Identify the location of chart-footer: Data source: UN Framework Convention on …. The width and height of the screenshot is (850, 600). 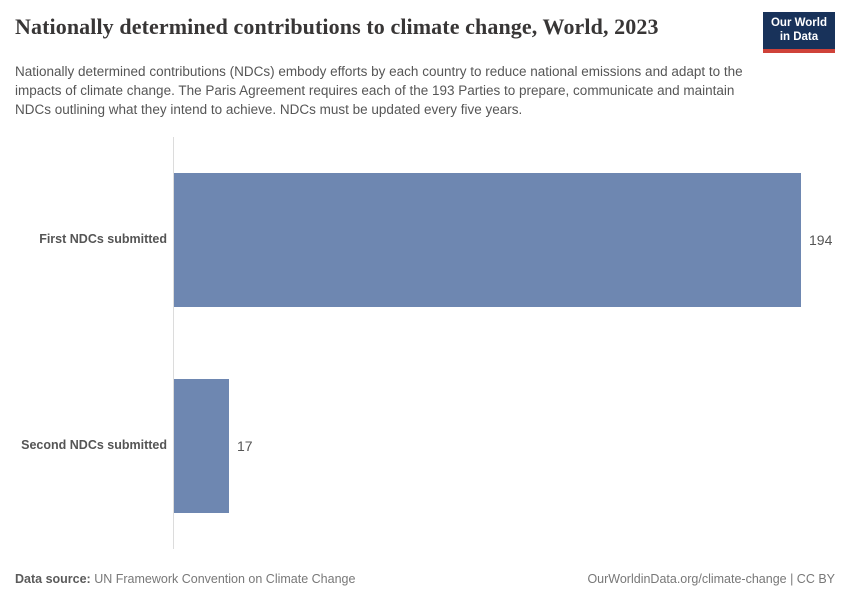
(425, 579).